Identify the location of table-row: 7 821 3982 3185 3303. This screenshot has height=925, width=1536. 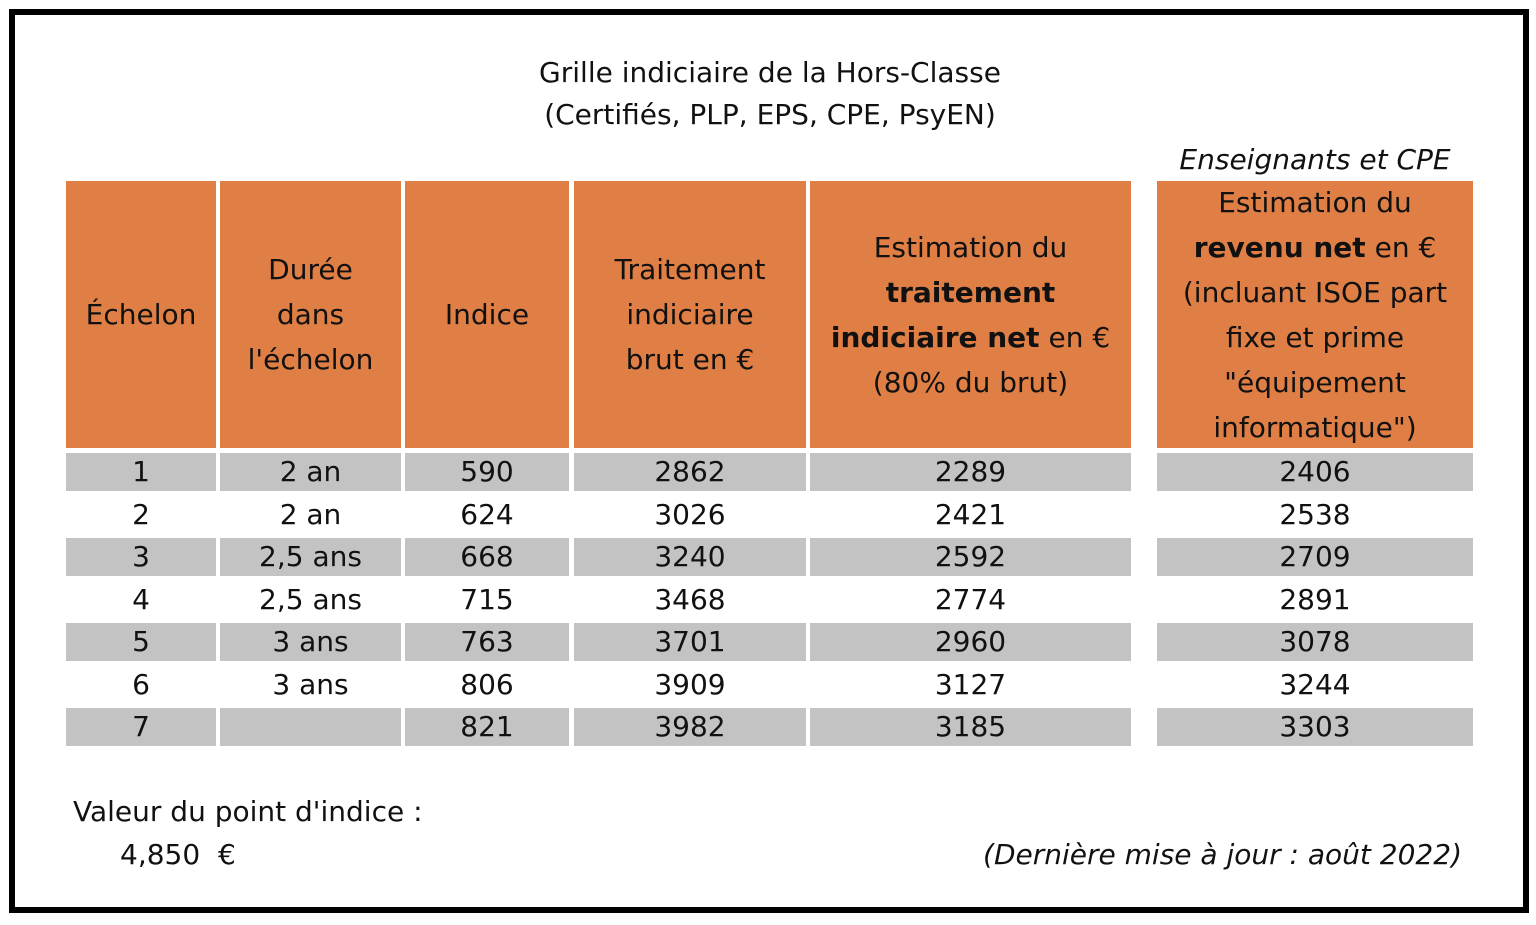
(768, 727).